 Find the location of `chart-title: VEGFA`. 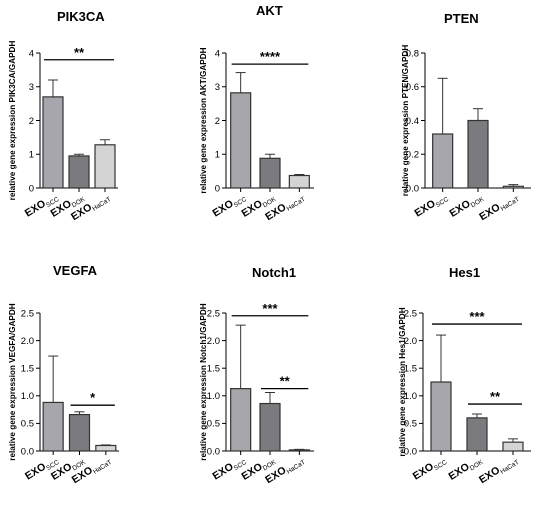

chart-title: VEGFA is located at coordinates (75, 270).